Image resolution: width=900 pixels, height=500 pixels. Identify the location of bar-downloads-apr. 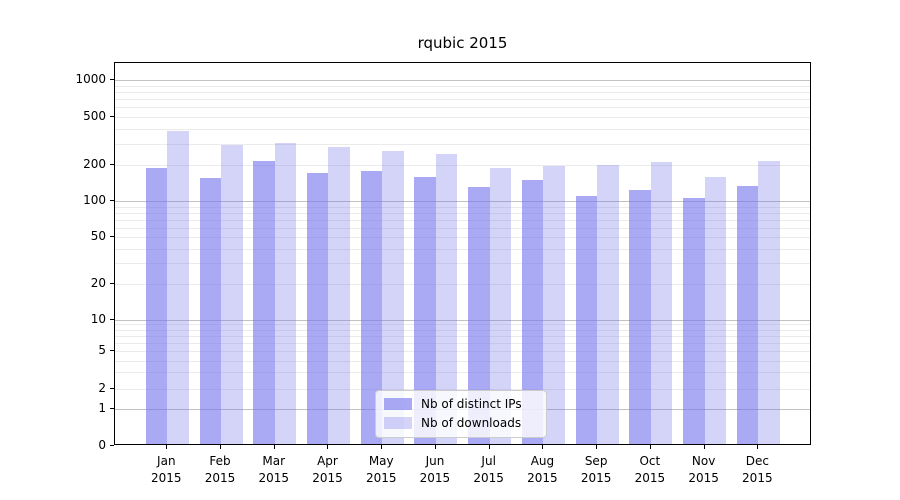
(339, 295).